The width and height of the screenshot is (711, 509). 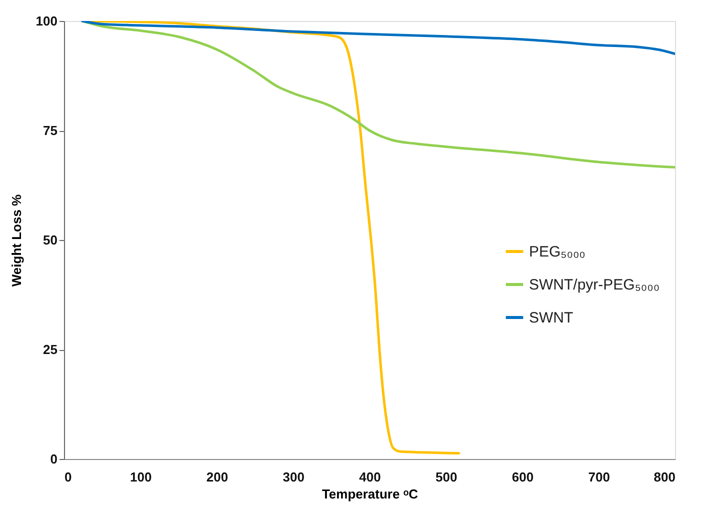 I want to click on y-tick-label: 25, so click(x=50, y=349).